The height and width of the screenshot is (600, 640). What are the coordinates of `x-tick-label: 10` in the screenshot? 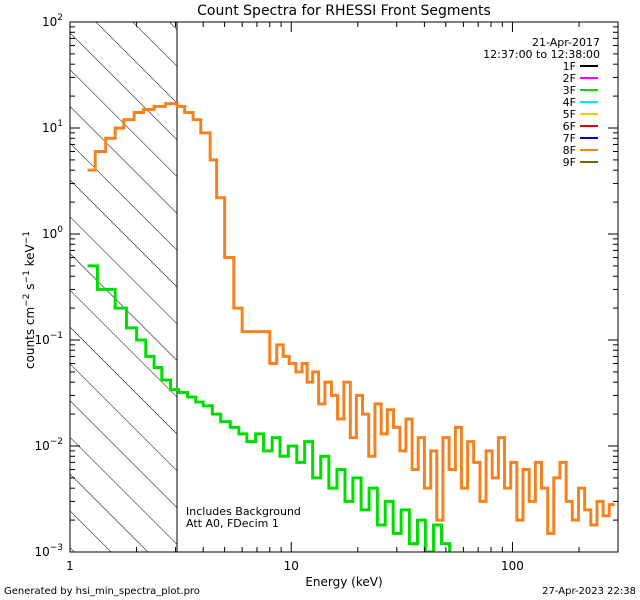 It's located at (291, 566).